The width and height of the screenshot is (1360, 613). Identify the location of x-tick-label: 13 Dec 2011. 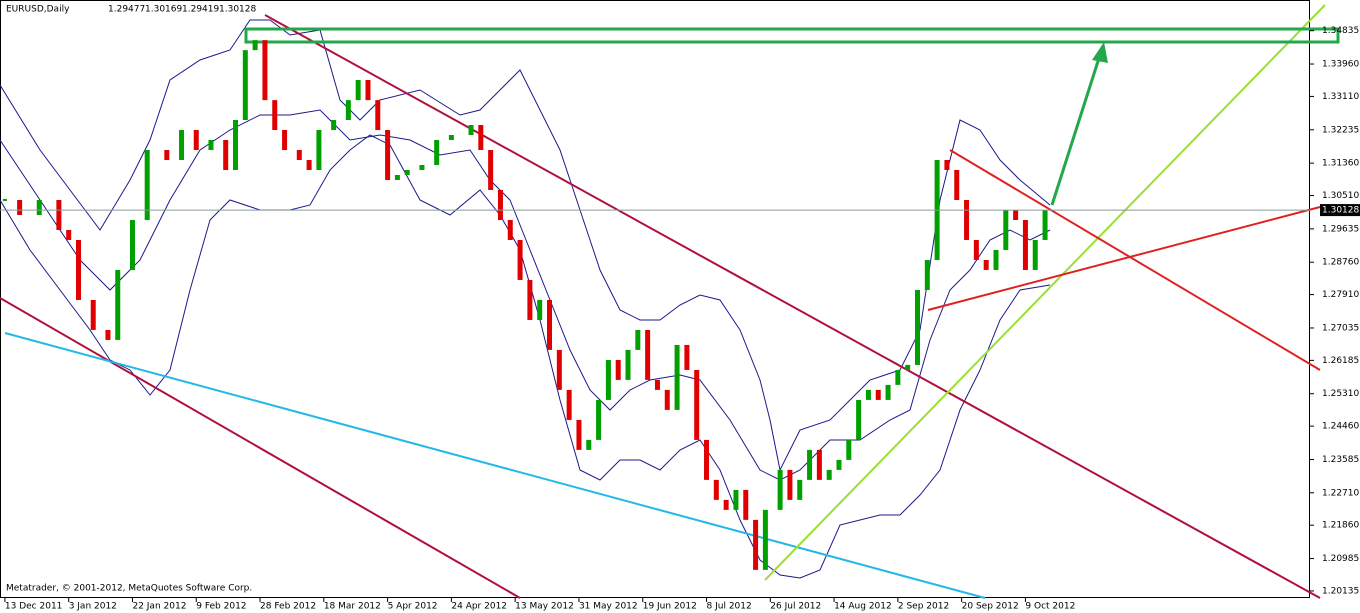
(34, 607).